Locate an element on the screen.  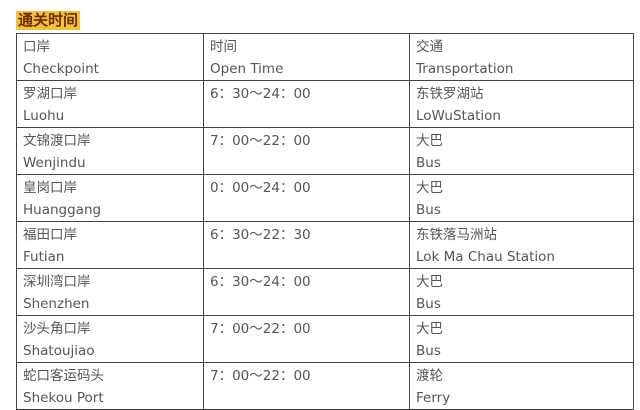
header-cn: 交通 is located at coordinates (429, 47).